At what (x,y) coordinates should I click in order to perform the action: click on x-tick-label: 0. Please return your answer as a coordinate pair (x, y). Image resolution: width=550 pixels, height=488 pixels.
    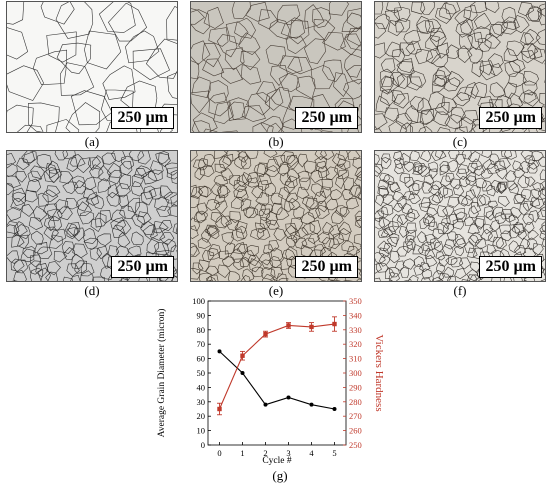
    Looking at the image, I should click on (219, 453).